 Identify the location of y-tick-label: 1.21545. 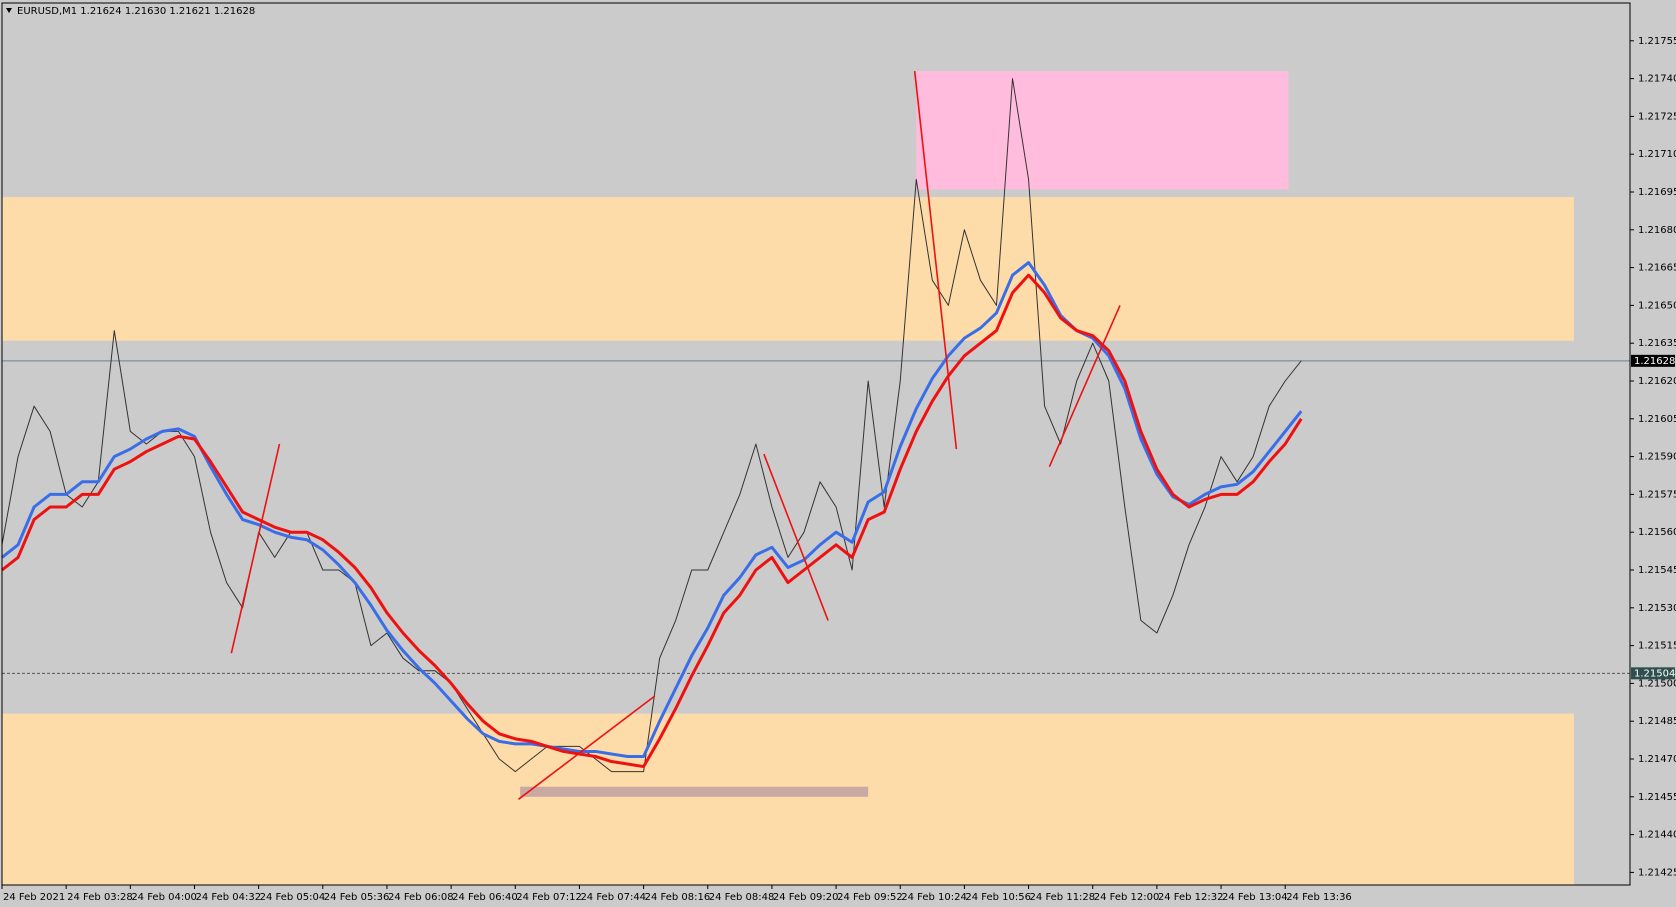
(1657, 570).